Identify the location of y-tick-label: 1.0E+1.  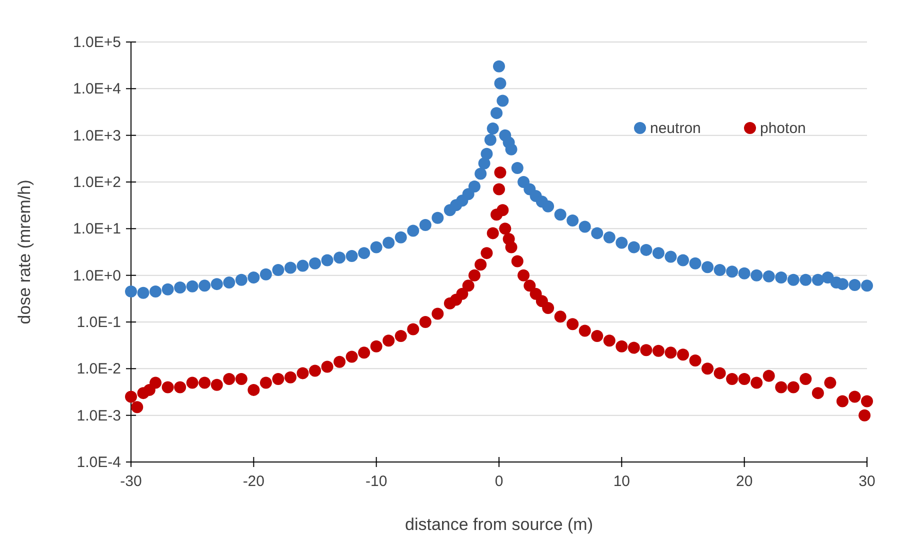
(97, 229).